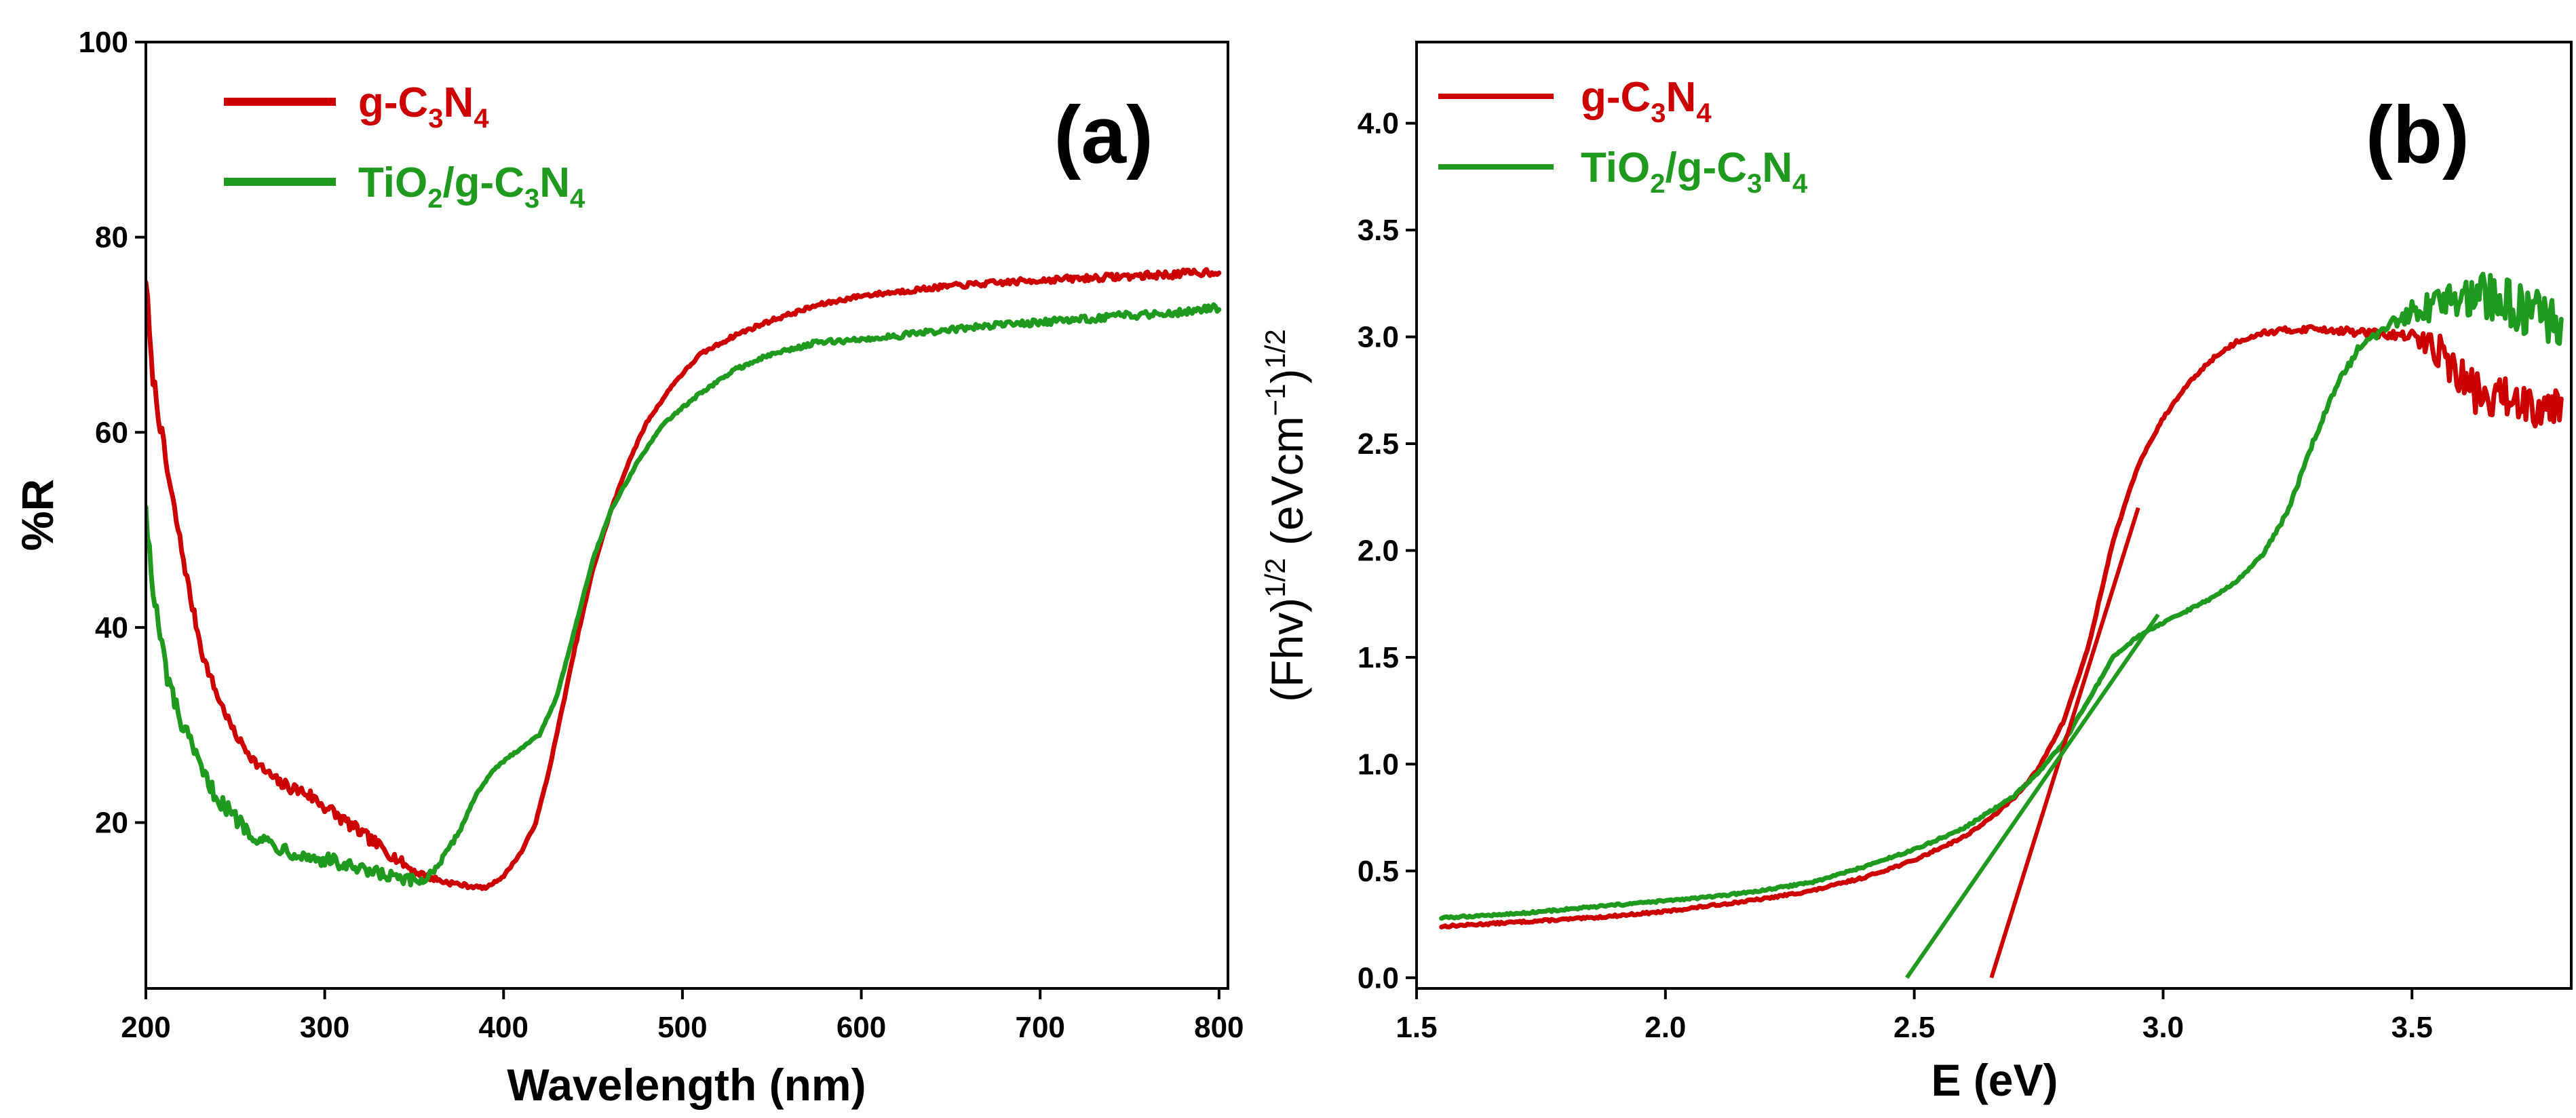 The height and width of the screenshot is (1118, 2576). What do you see at coordinates (1914, 1027) in the screenshot?
I see `panel-b-x-tick-label: 2.5` at bounding box center [1914, 1027].